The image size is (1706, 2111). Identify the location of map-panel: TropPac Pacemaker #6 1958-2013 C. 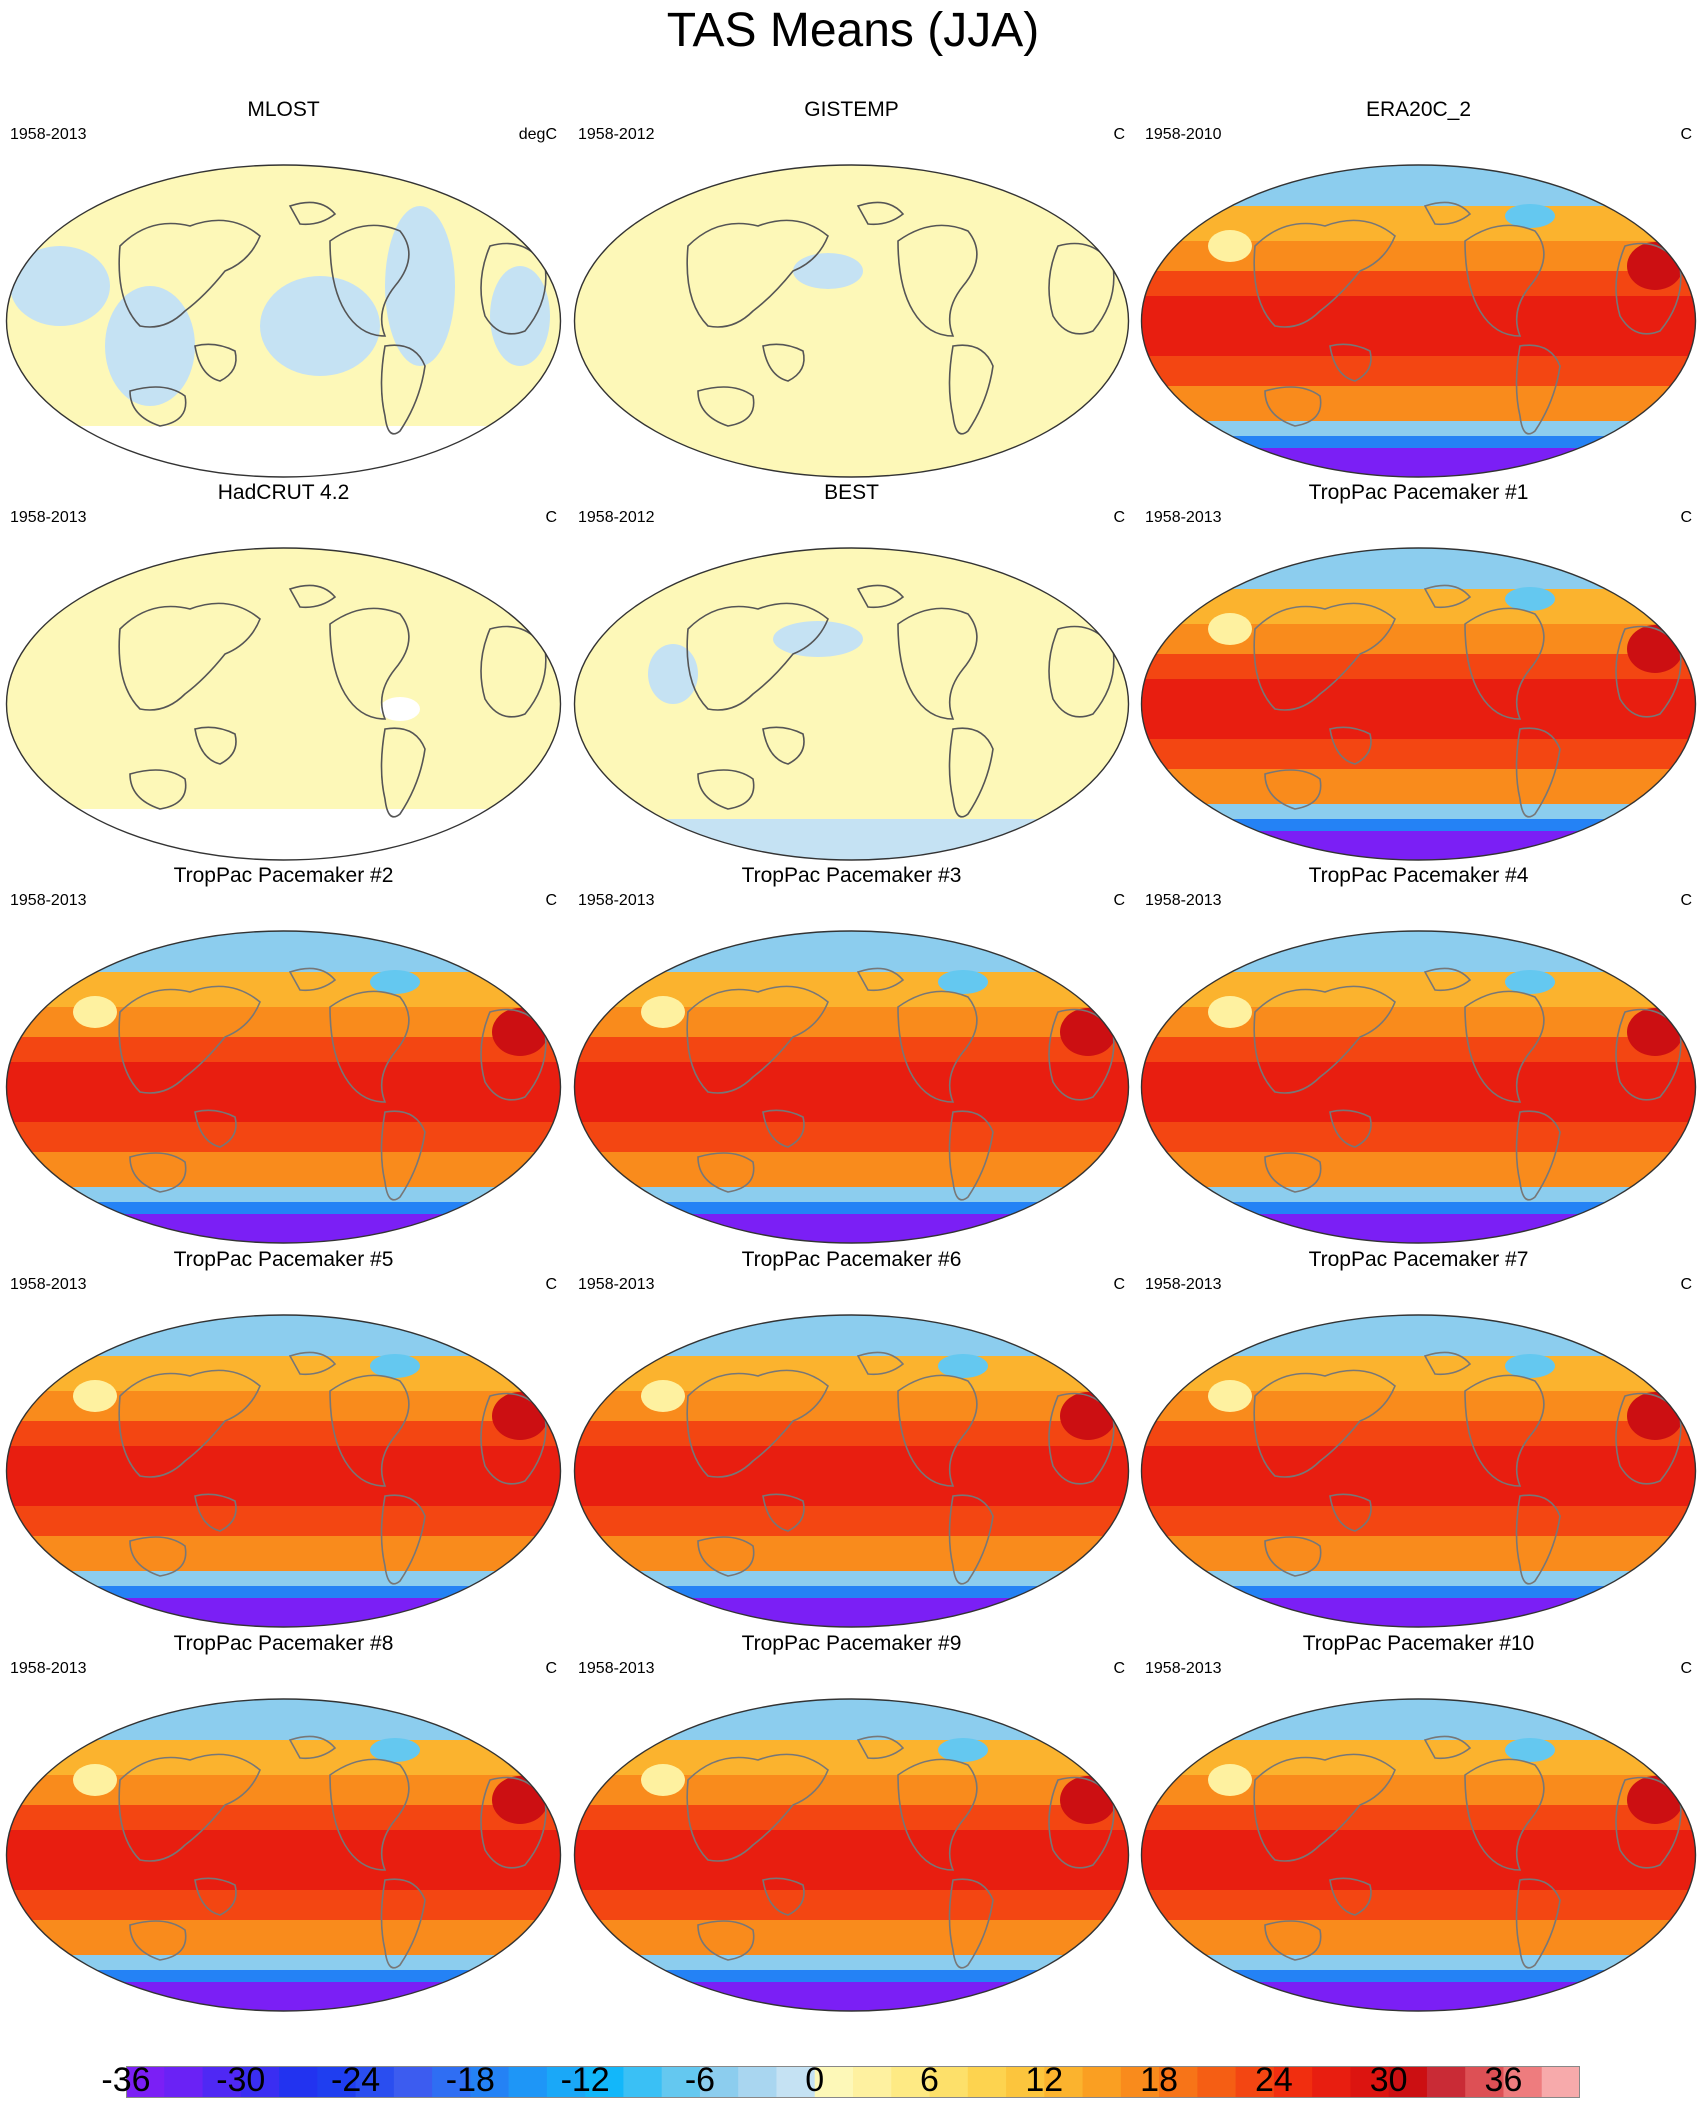
(851, 1437).